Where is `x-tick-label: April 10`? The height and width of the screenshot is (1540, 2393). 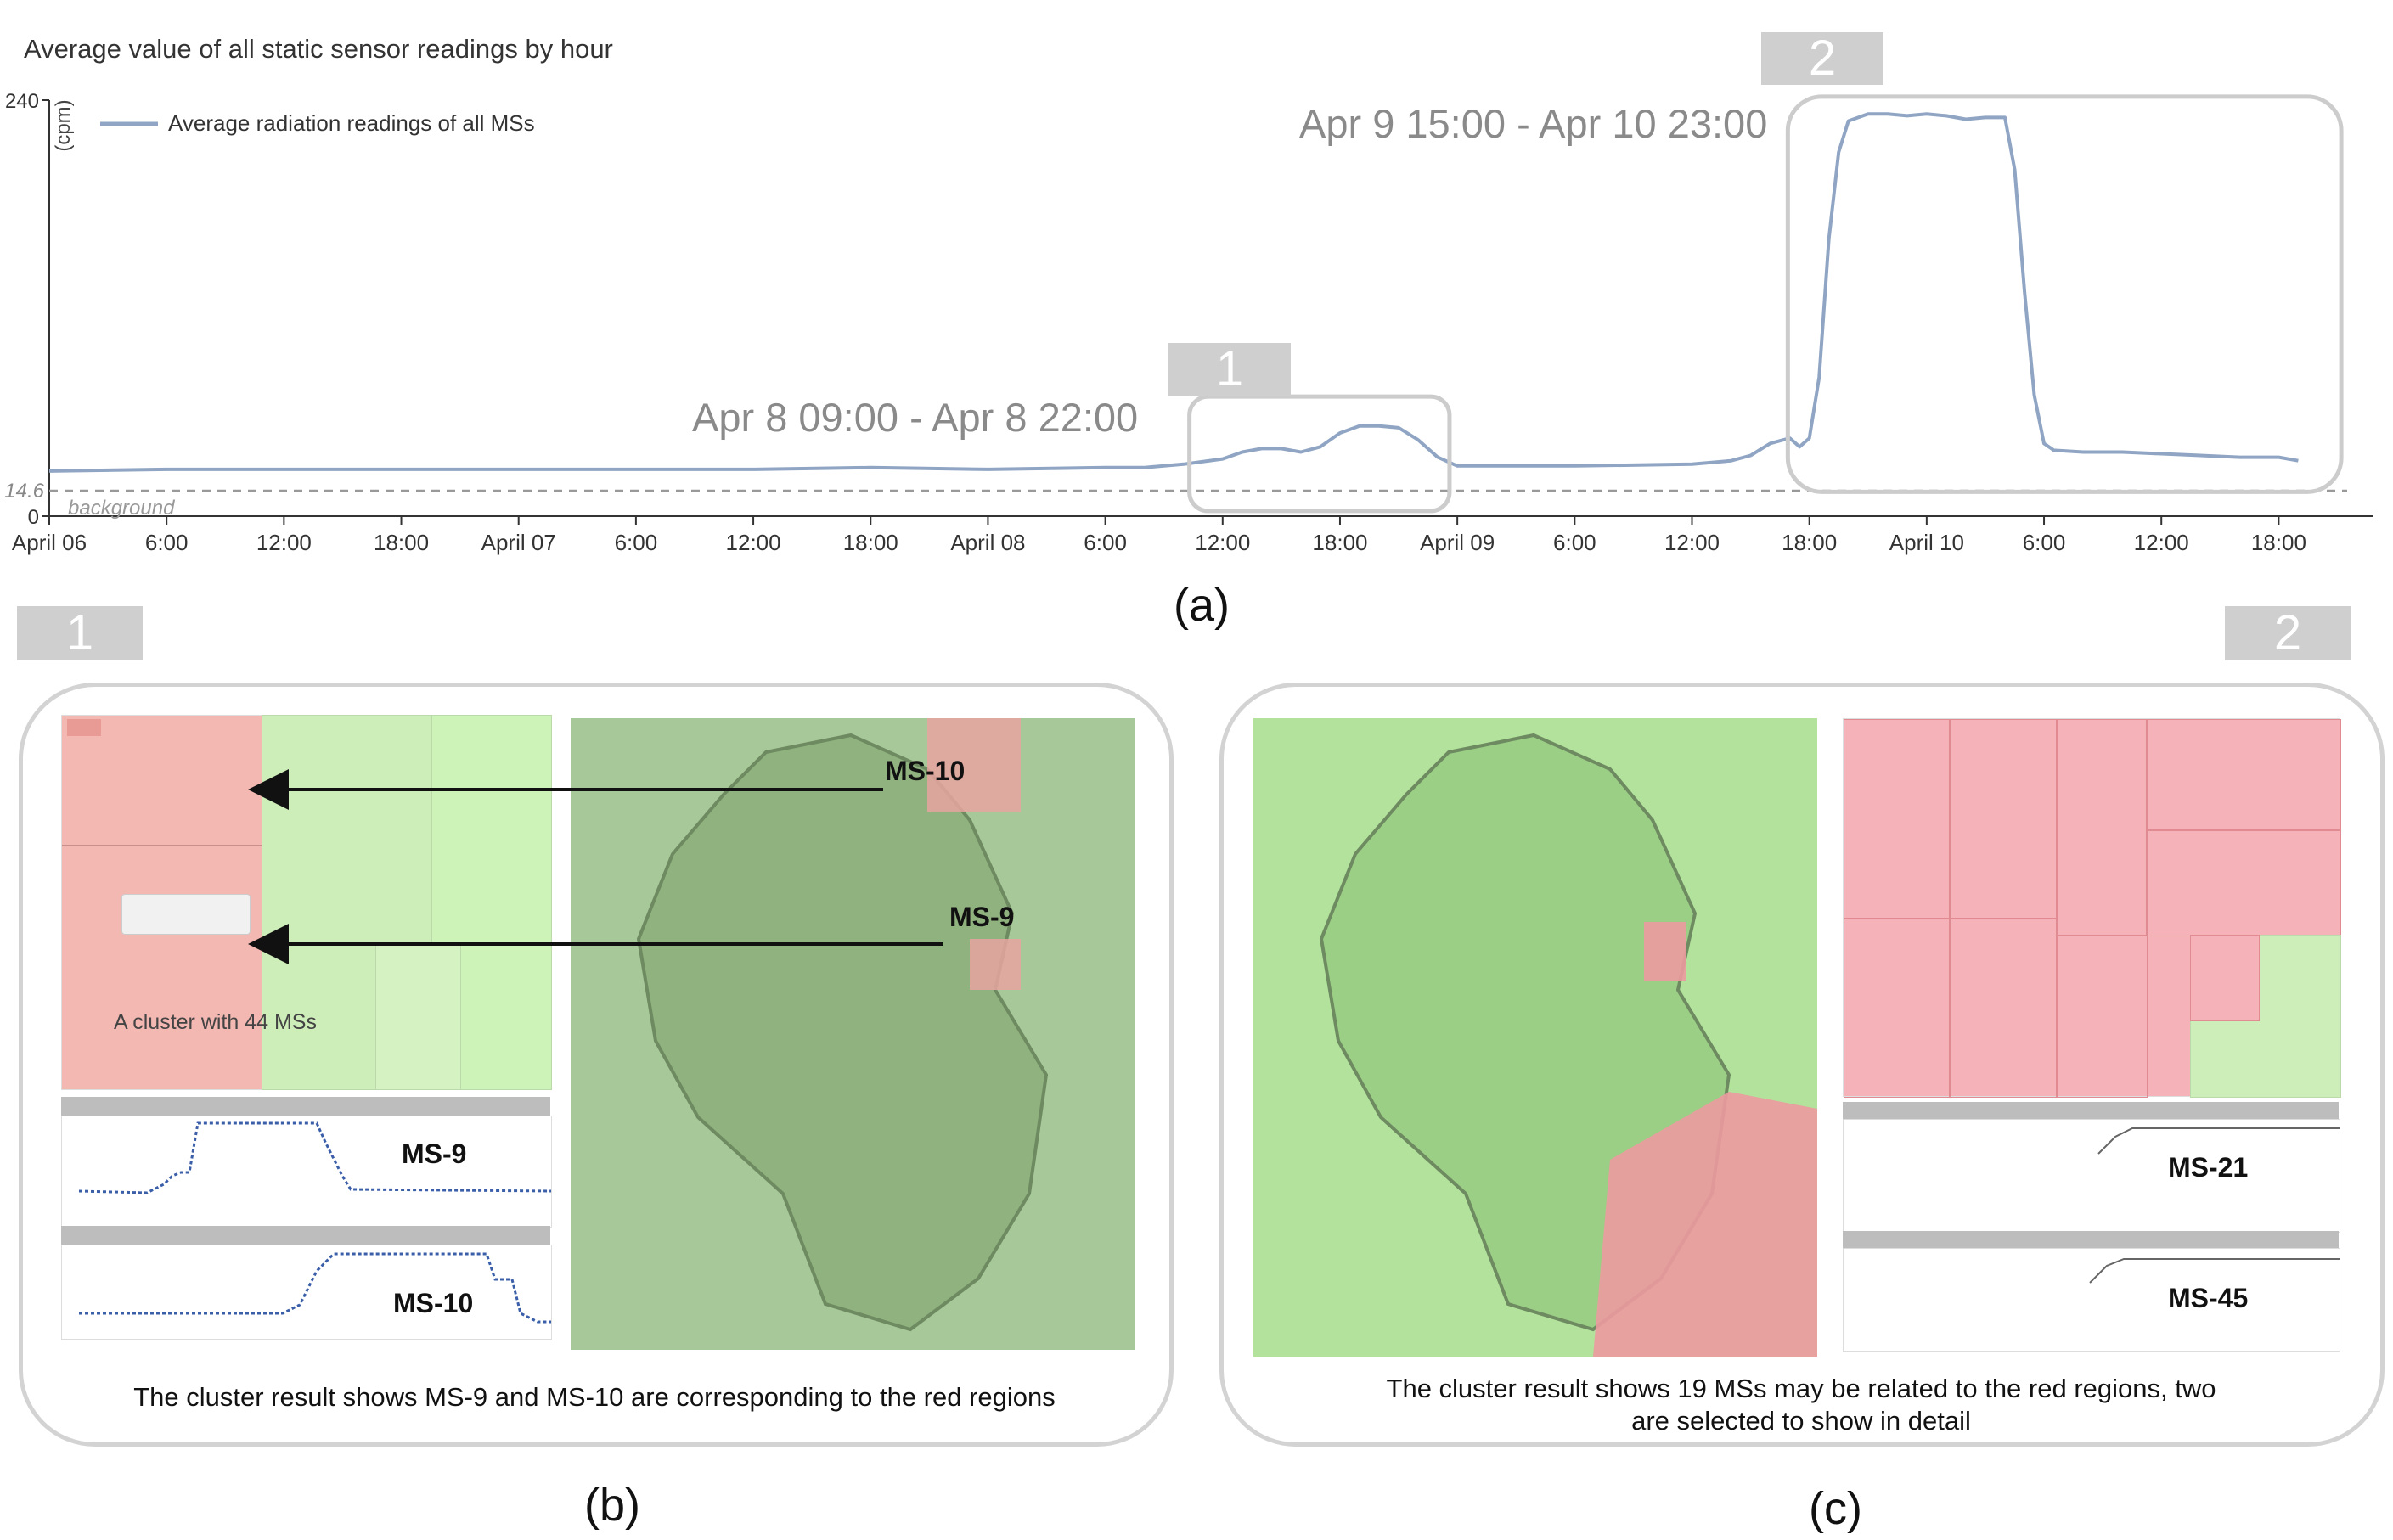
x-tick-label: April 10 is located at coordinates (1926, 542).